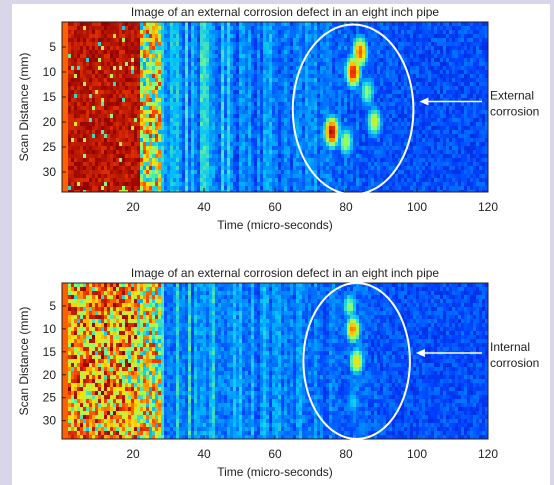 The height and width of the screenshot is (485, 554). I want to click on annotation-label: Internal, so click(510, 347).